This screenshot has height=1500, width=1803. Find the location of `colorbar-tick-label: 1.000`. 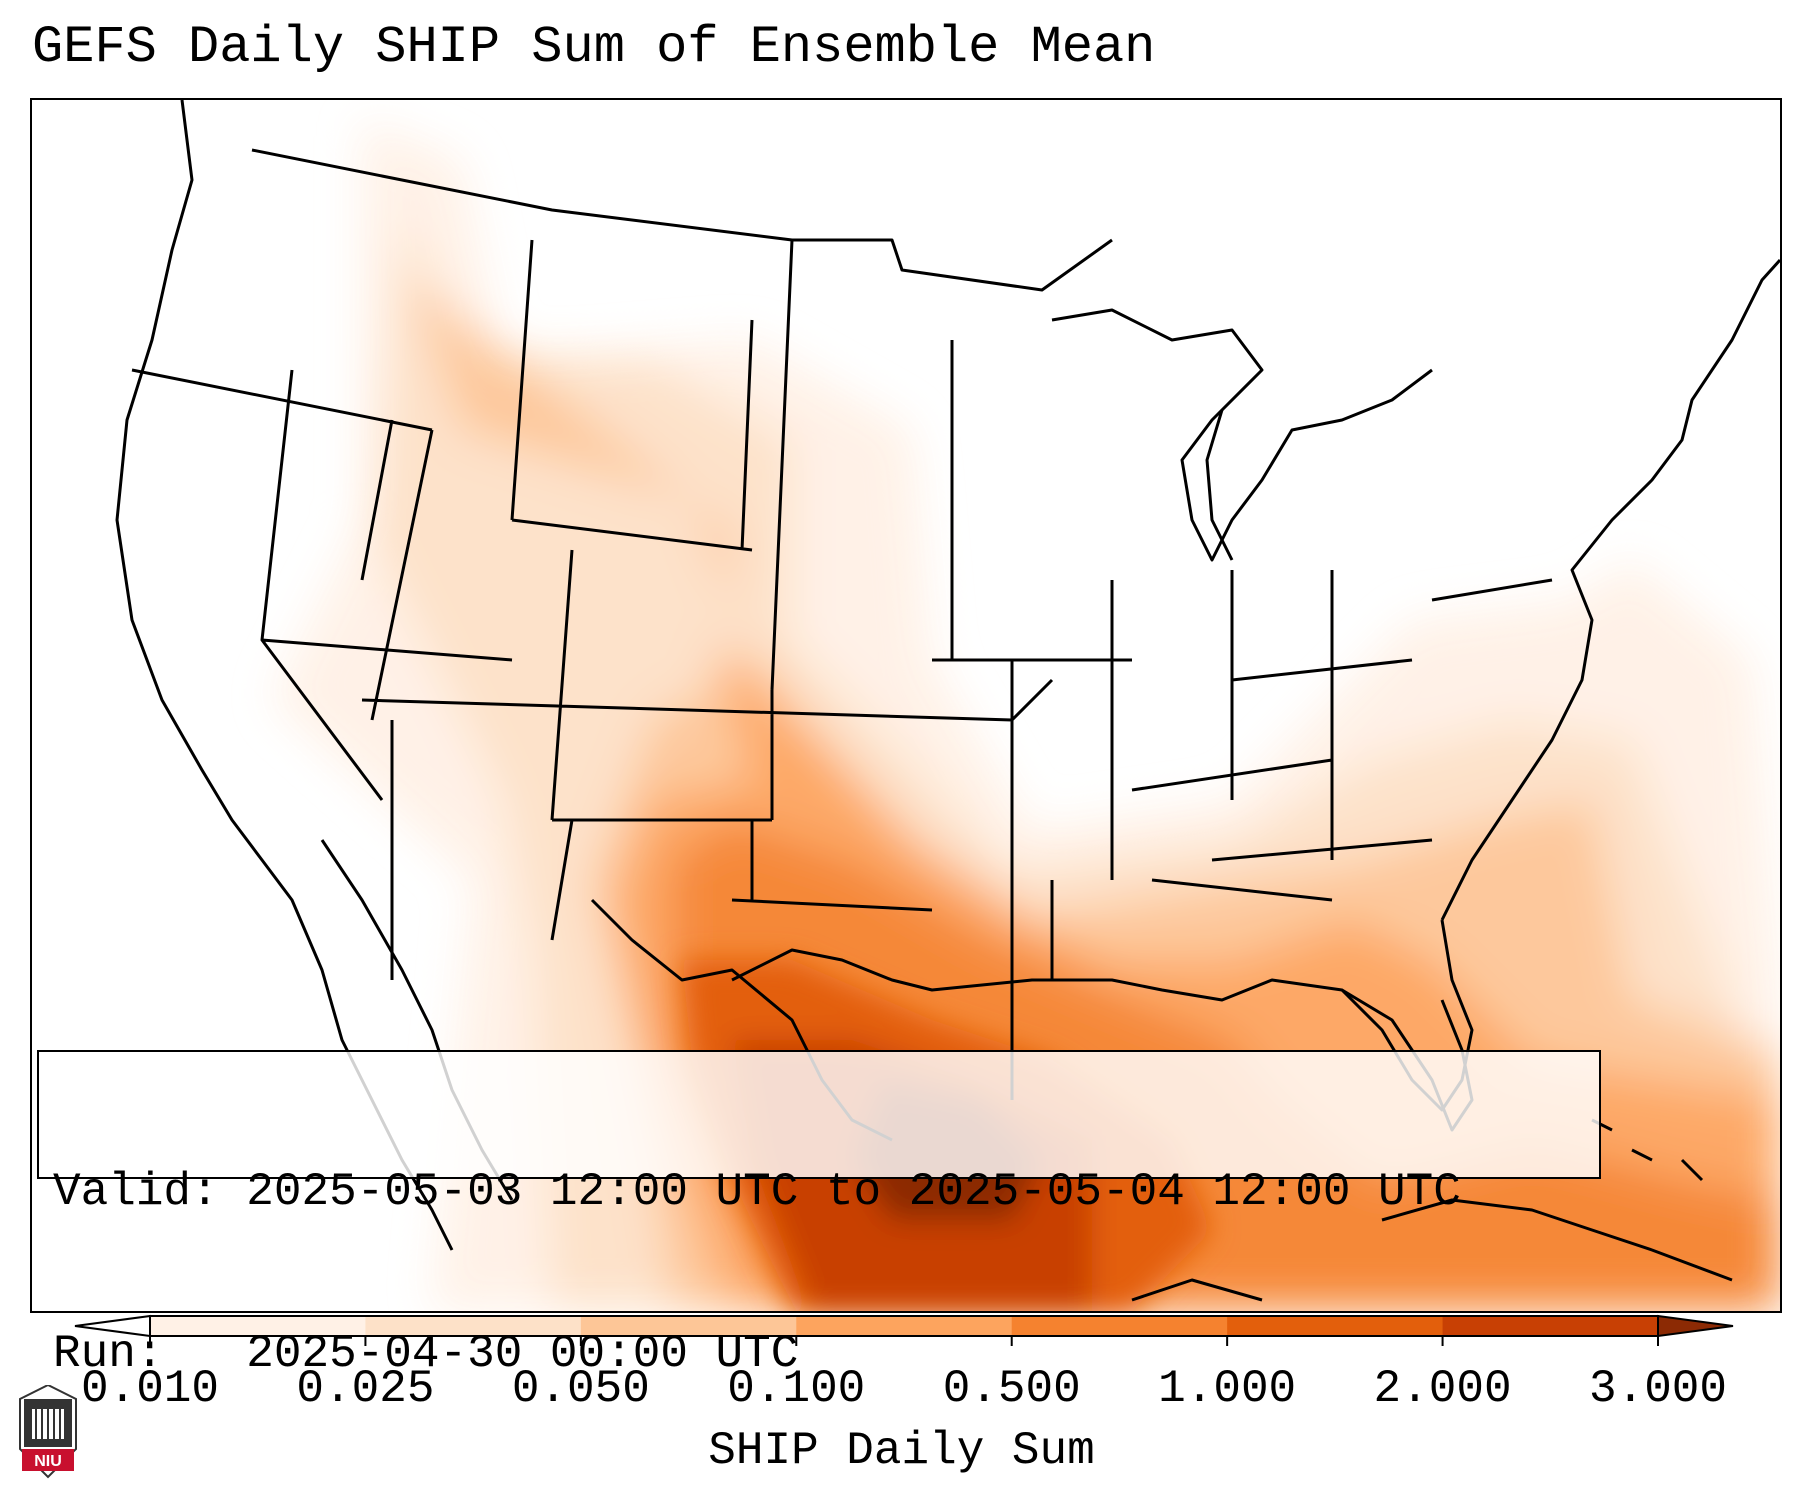

colorbar-tick-label: 1.000 is located at coordinates (1227, 1389).